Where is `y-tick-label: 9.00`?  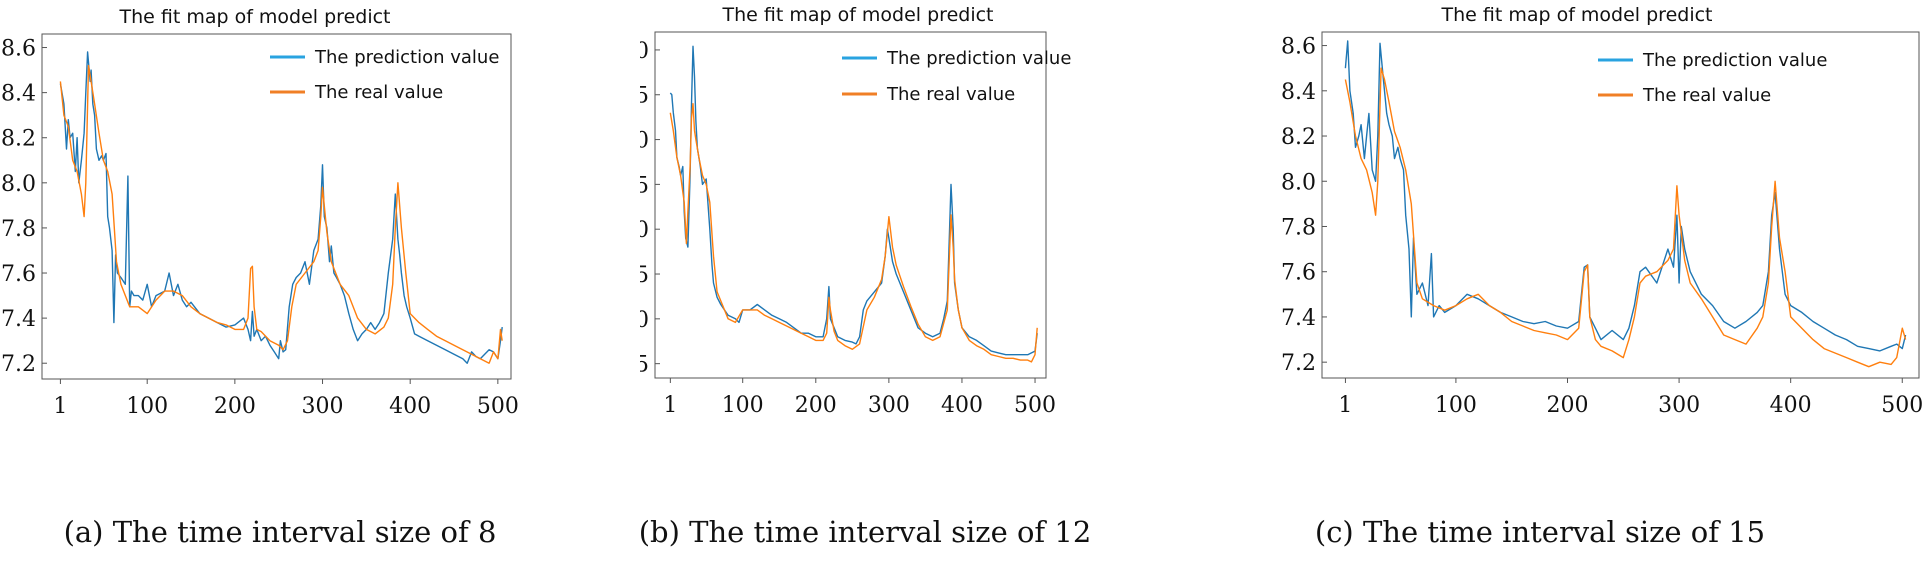 y-tick-label: 9.00 is located at coordinates (644, 51).